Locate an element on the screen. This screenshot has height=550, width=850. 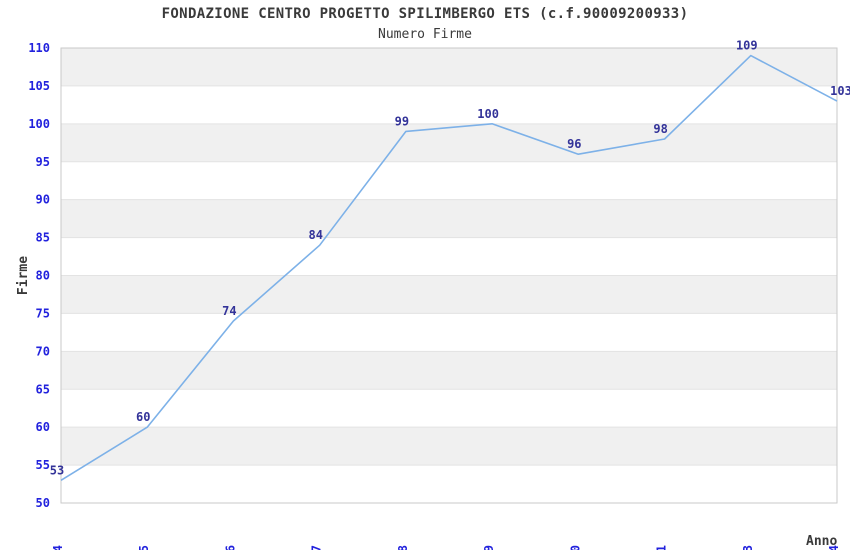
data-point-label: 60 is located at coordinates (143, 417).